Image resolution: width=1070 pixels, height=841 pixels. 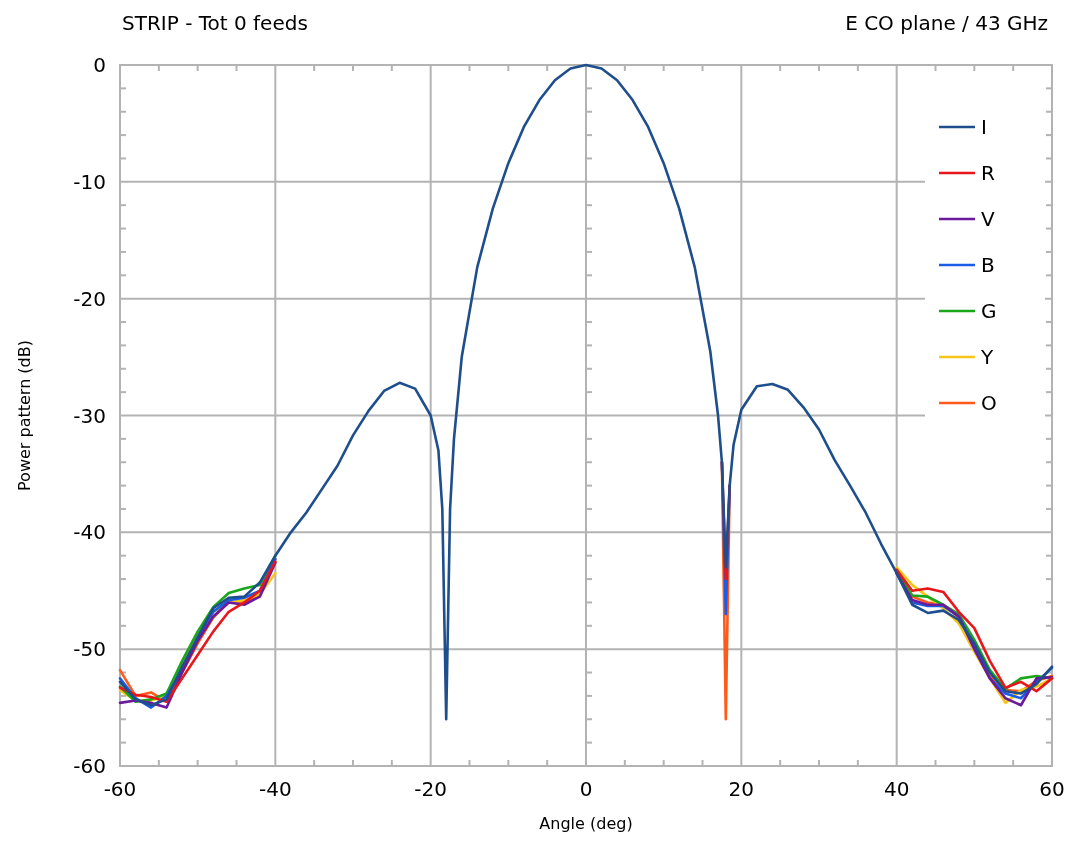 I want to click on x-tick-label: -40, so click(x=275, y=789).